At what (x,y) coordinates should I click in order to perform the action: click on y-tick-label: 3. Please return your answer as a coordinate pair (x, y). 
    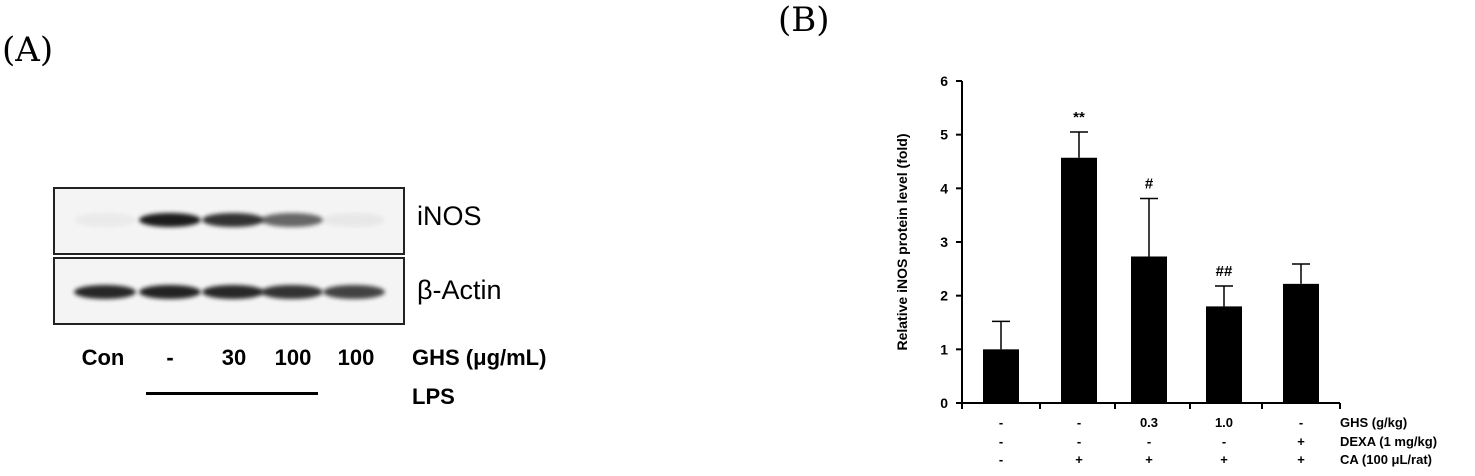
    Looking at the image, I should click on (944, 242).